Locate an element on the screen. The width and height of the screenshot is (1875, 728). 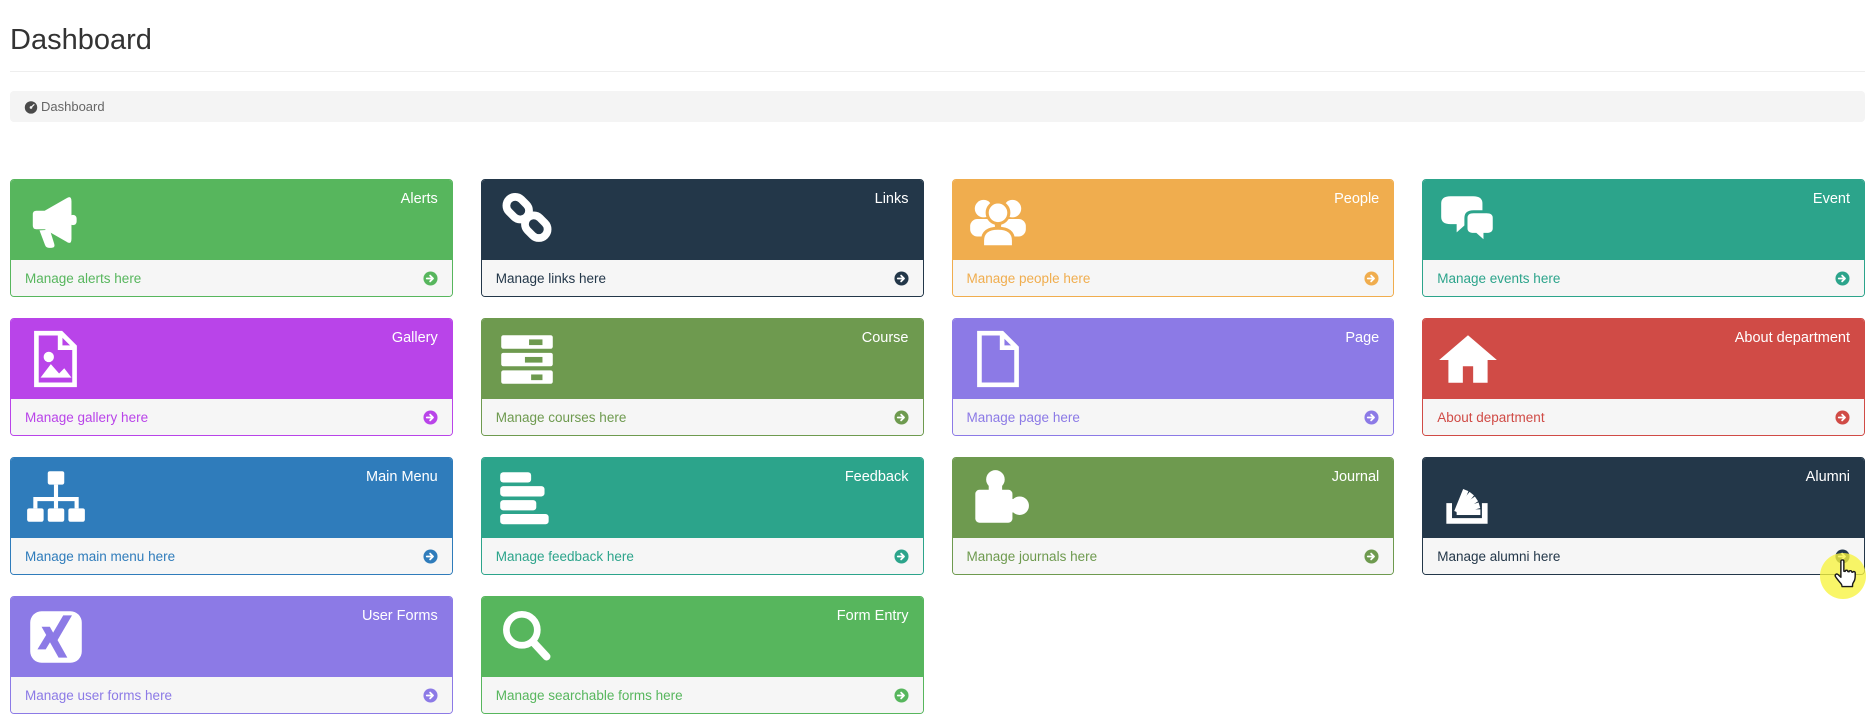
card-footer-label: Manage journals here is located at coordinates (1032, 556).